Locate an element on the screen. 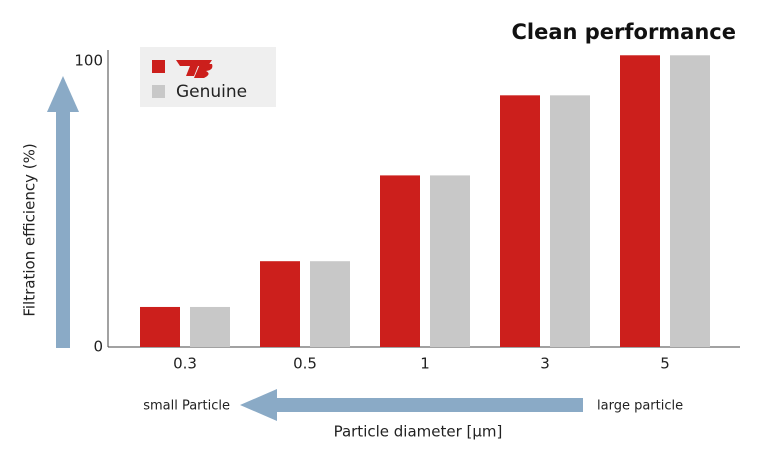 The width and height of the screenshot is (768, 460). x-tick-label: 5 is located at coordinates (665, 364).